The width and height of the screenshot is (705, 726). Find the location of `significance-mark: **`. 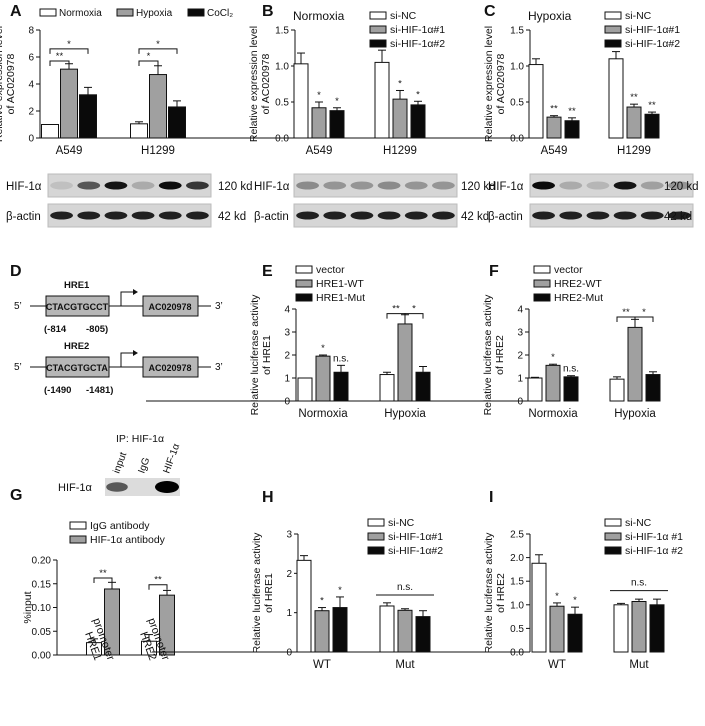

significance-mark: ** is located at coordinates (652, 105).